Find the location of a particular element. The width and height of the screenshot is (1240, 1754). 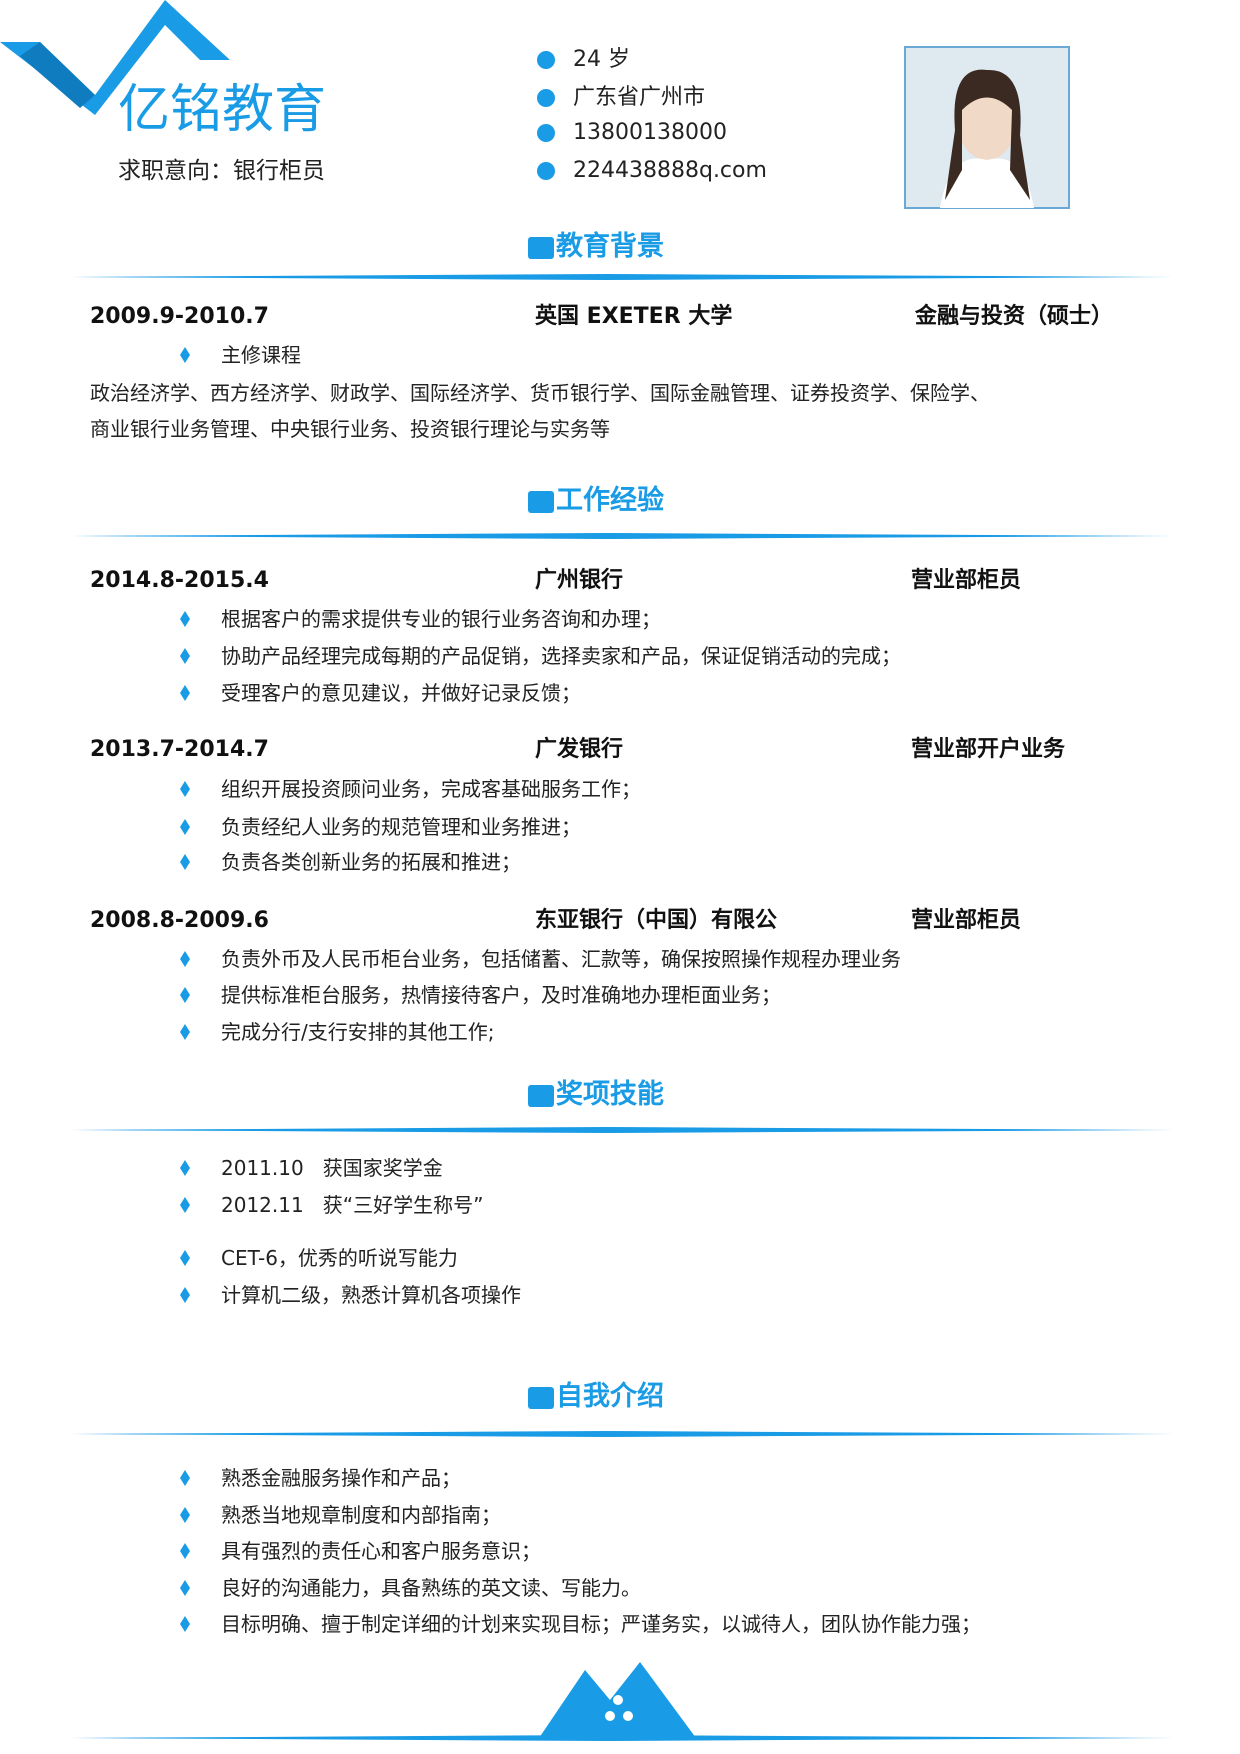

job-duty: 提供标准柜台服务，热情接待客户，及时准确地办理柜面业务； is located at coordinates (501, 995).